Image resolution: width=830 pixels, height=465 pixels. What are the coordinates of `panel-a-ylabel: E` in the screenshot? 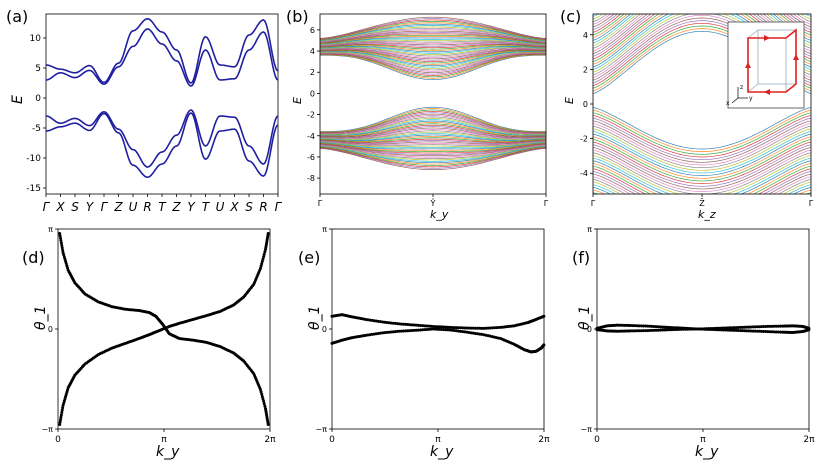 It's located at (18, 99).